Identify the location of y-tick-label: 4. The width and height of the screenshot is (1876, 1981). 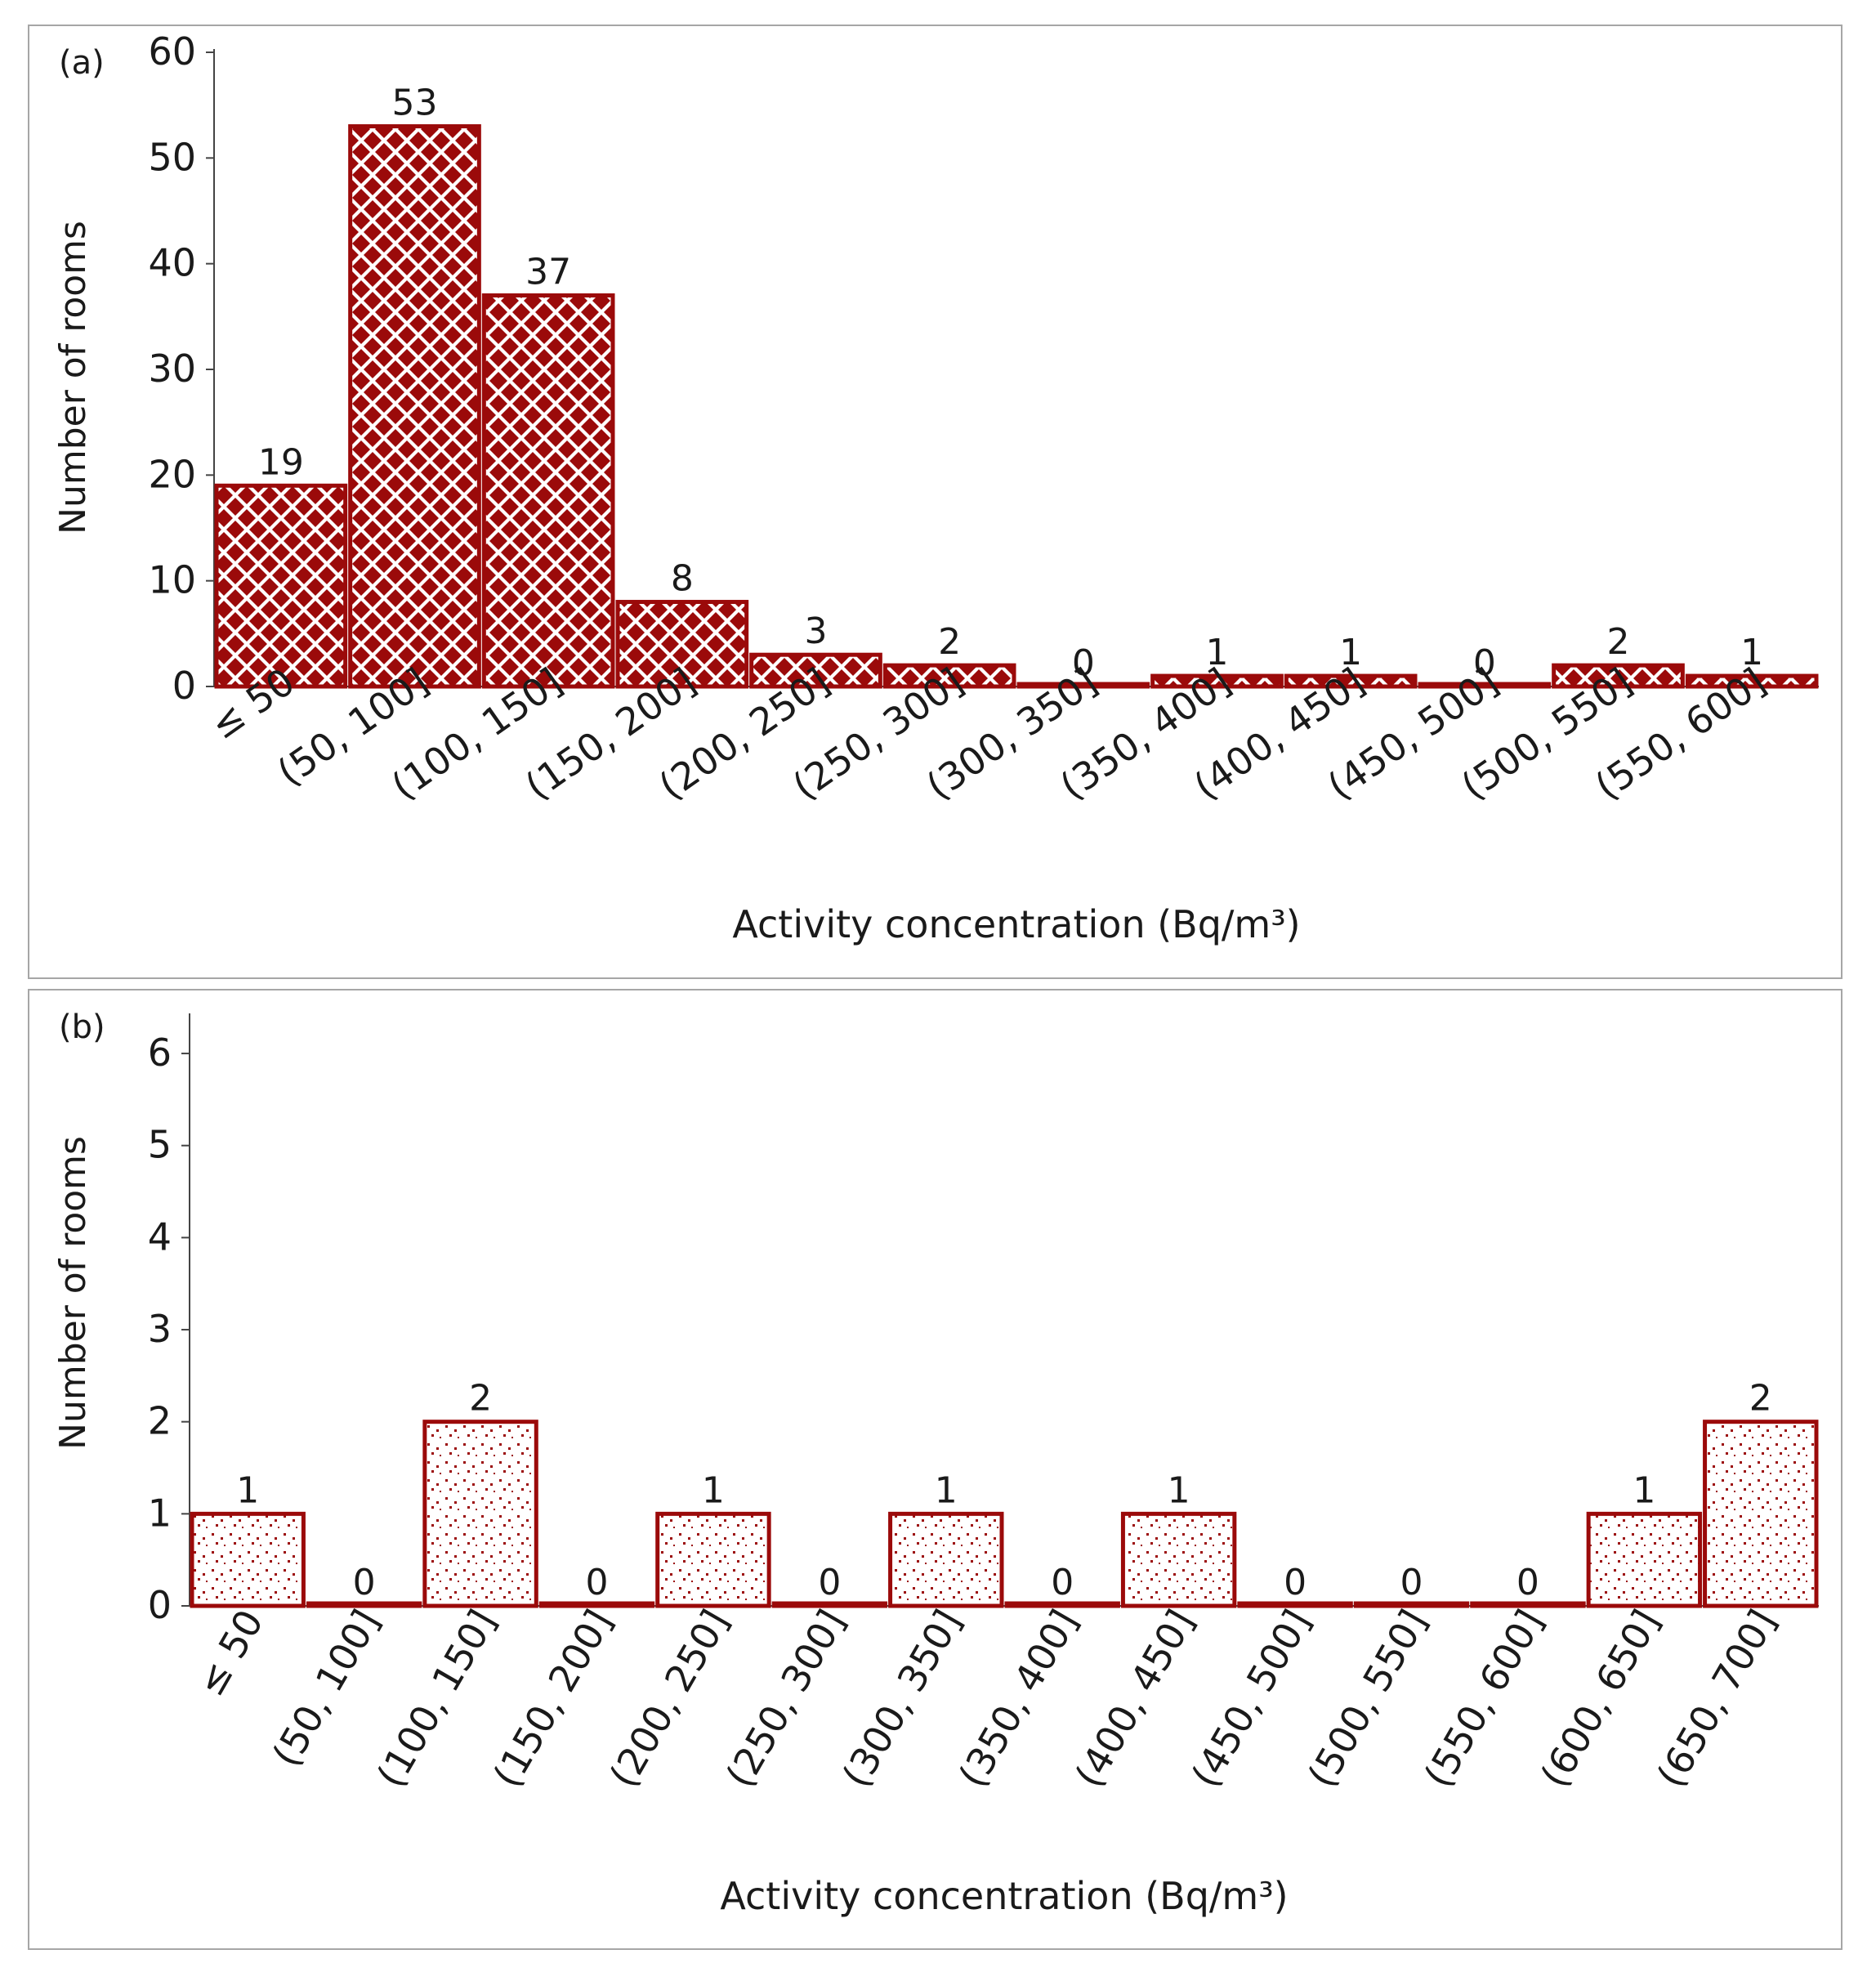
(160, 1236).